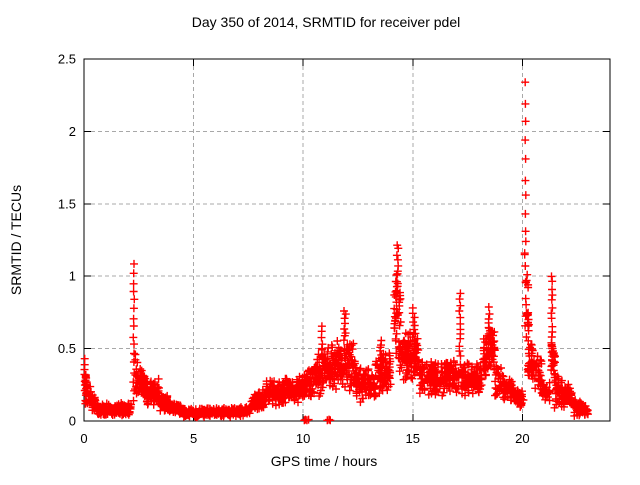 The height and width of the screenshot is (485, 640). Describe the element at coordinates (193, 438) in the screenshot. I see `x-tick-label: 5` at that location.